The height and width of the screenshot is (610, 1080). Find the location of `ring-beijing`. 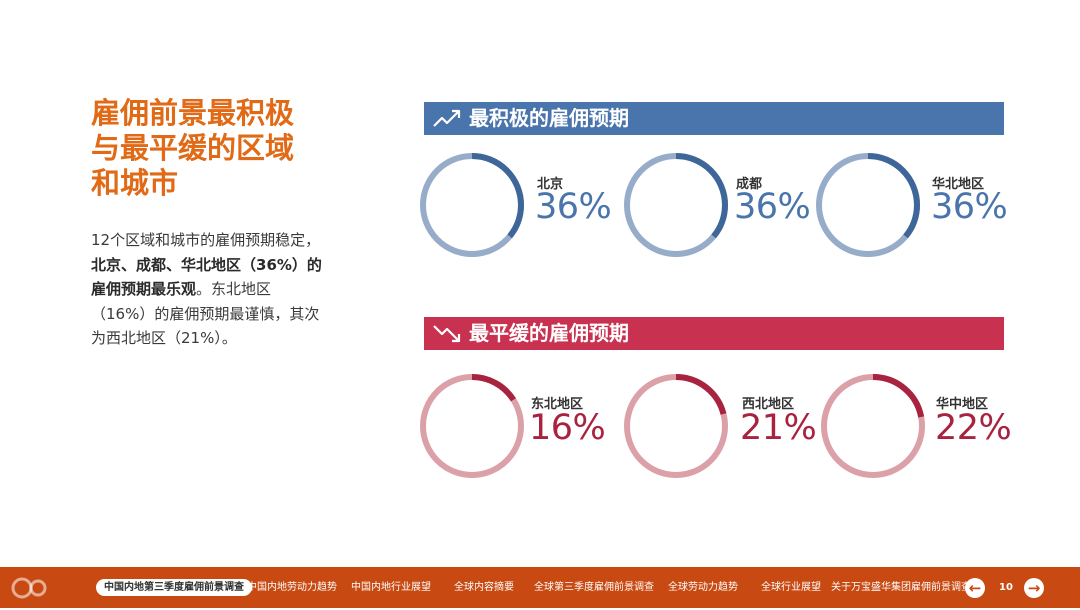

ring-beijing is located at coordinates (472, 205).